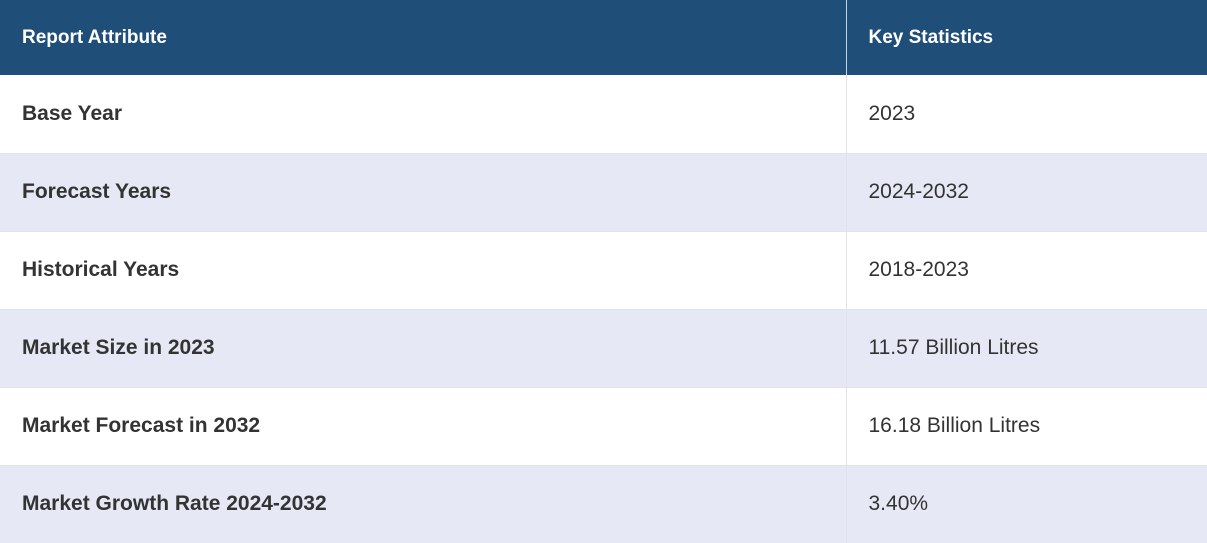 This screenshot has width=1207, height=543. I want to click on row-attribute-cell: Market Forecast in 2032, so click(423, 426).